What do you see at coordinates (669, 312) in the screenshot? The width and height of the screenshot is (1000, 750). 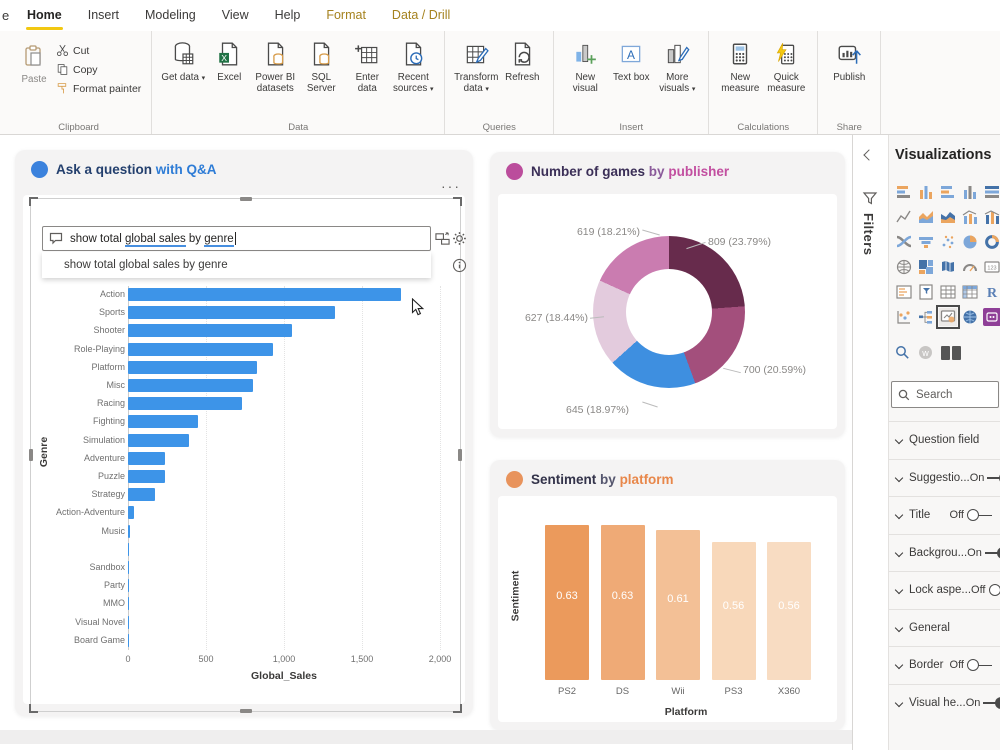 I see `donut-chart` at bounding box center [669, 312].